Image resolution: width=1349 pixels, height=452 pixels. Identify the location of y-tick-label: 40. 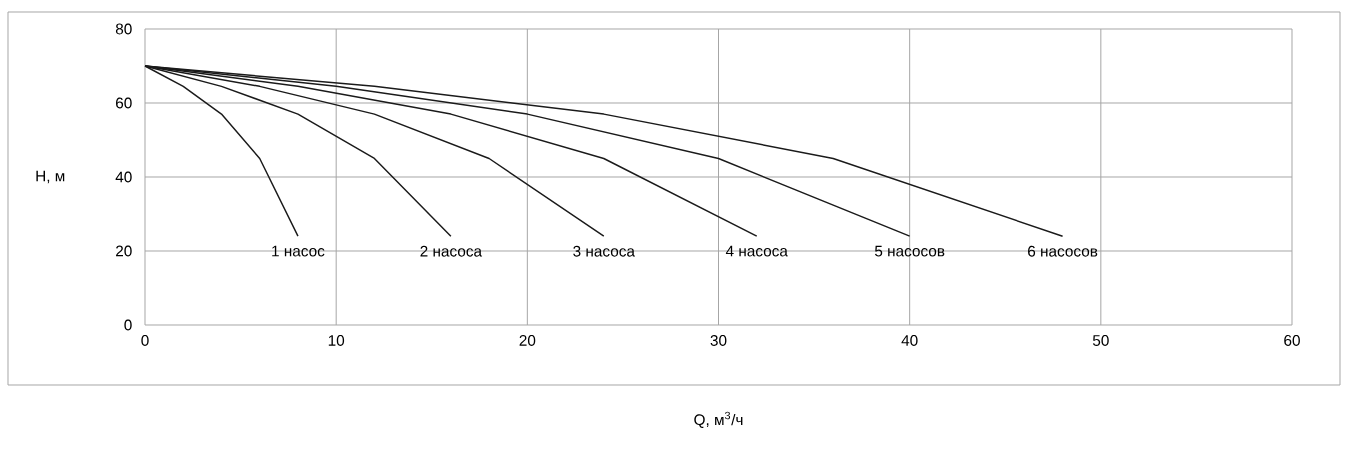
(123, 177).